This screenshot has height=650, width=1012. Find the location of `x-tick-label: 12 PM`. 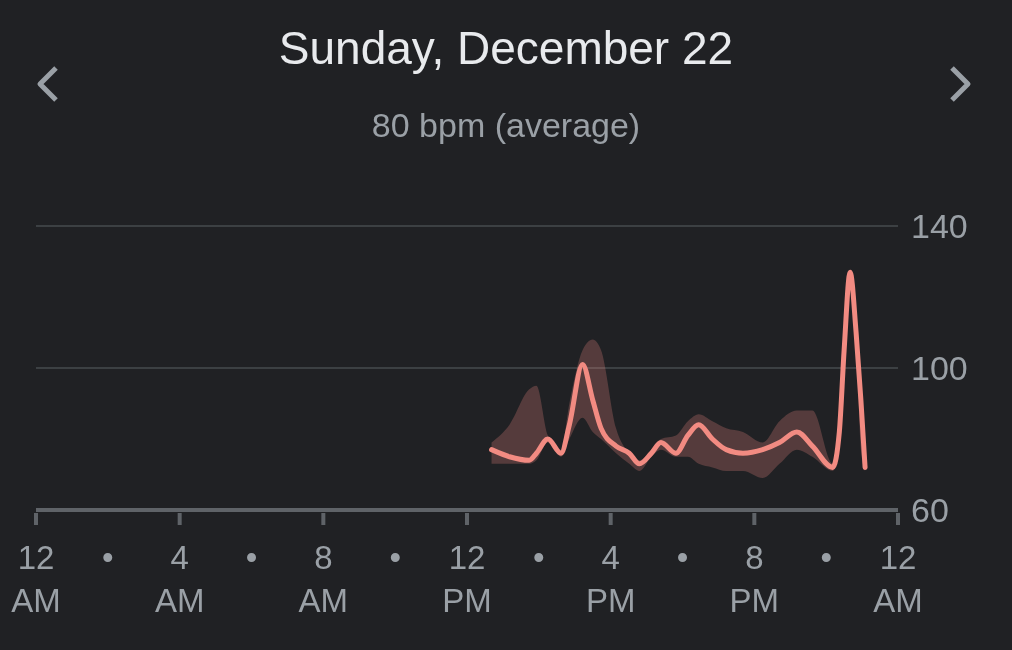

x-tick-label: 12 PM is located at coordinates (467, 578).